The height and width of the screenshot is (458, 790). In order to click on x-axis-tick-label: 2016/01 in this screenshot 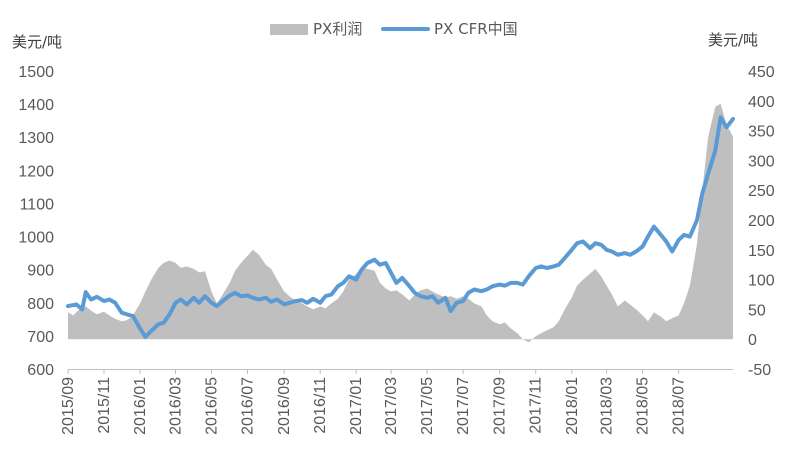, I will do `click(140, 406)`.